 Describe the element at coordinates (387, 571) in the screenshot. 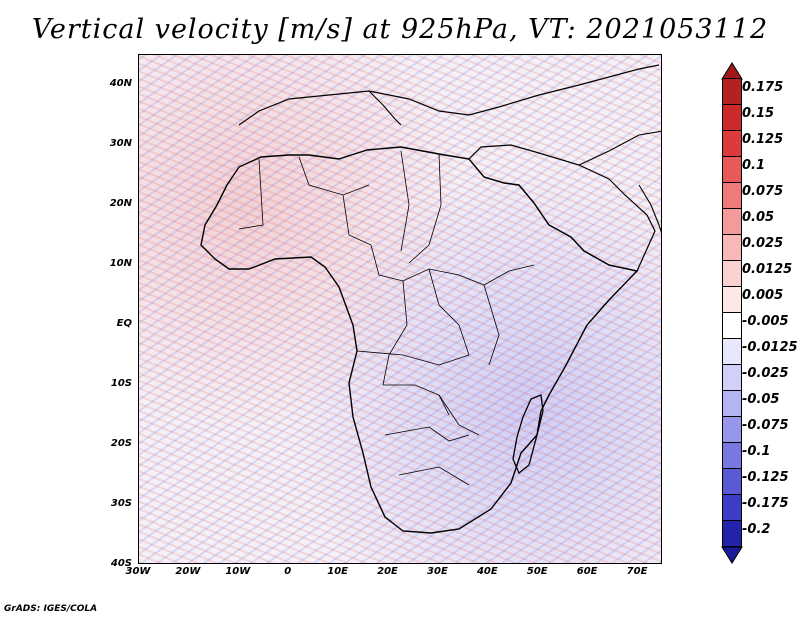

I see `lon-tick-label: 20E` at that location.